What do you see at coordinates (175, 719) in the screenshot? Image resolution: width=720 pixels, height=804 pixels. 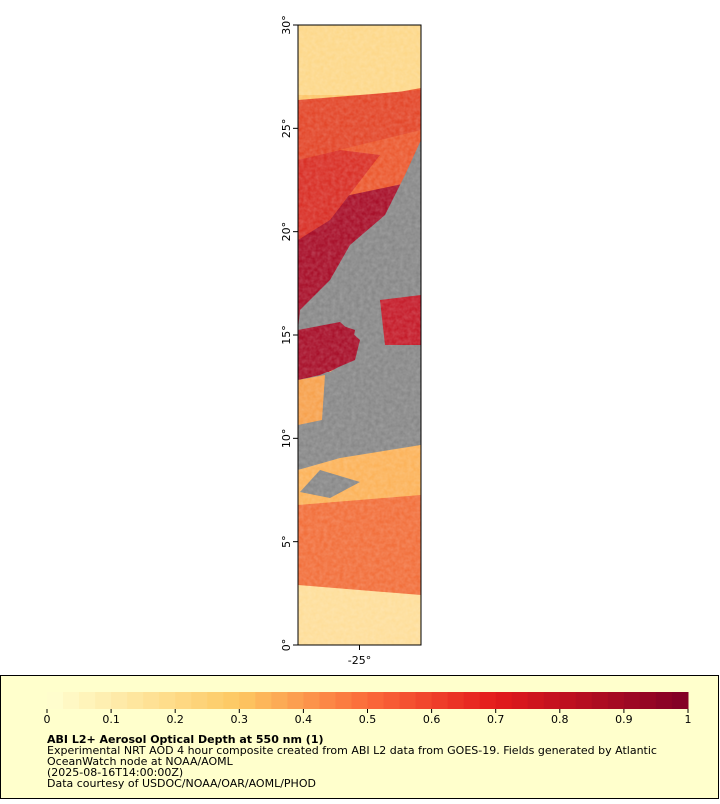 I see `colorbar-tick-label: 0.2` at bounding box center [175, 719].